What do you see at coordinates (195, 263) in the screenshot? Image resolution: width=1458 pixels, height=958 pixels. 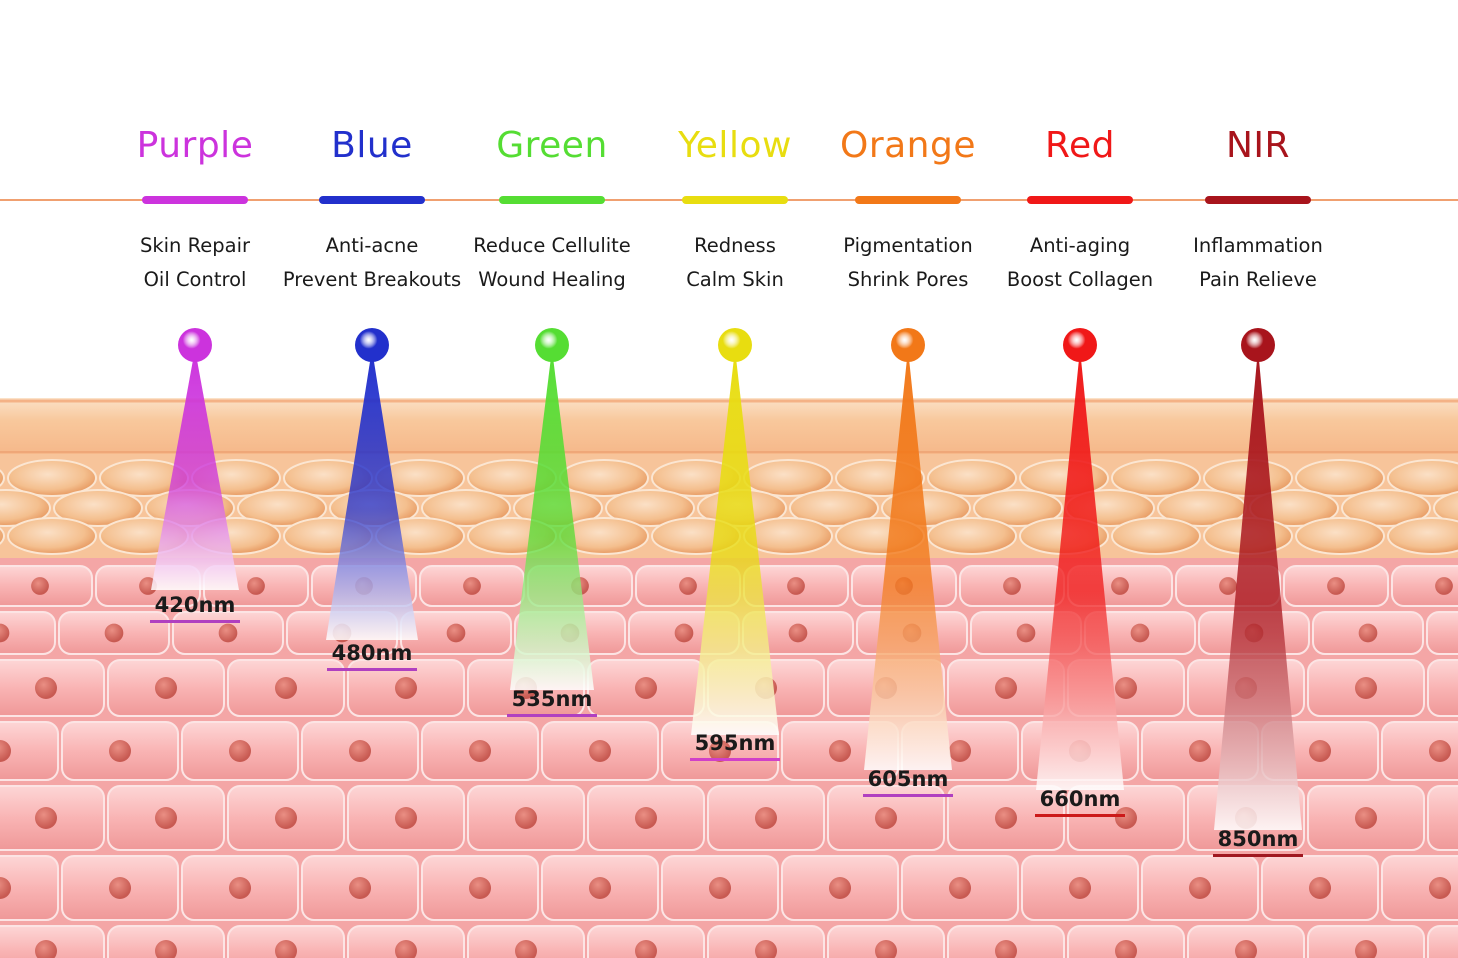 I see `purple-benefits: Skin Repair Oil Control` at bounding box center [195, 263].